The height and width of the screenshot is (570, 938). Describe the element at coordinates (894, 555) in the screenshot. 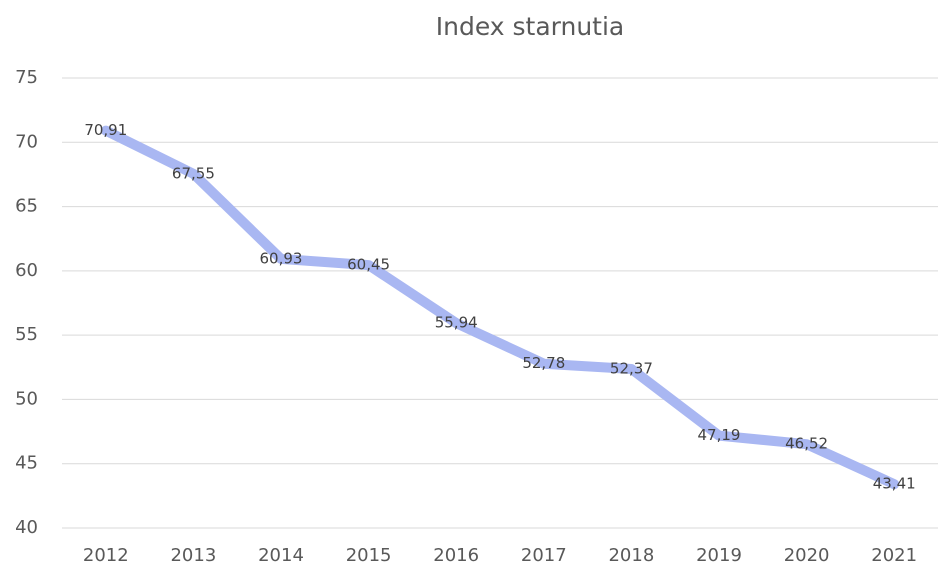

I see `x-tick-label: 2021` at that location.